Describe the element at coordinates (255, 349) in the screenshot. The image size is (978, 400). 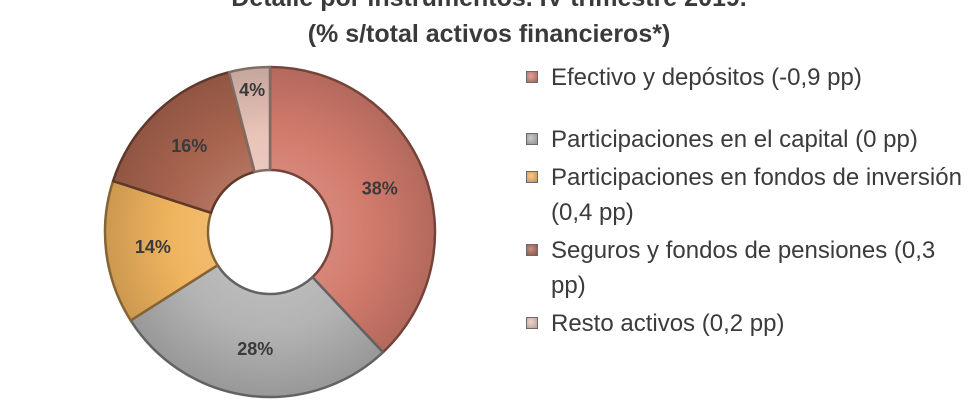
I see `slice-value-label: 28%` at that location.